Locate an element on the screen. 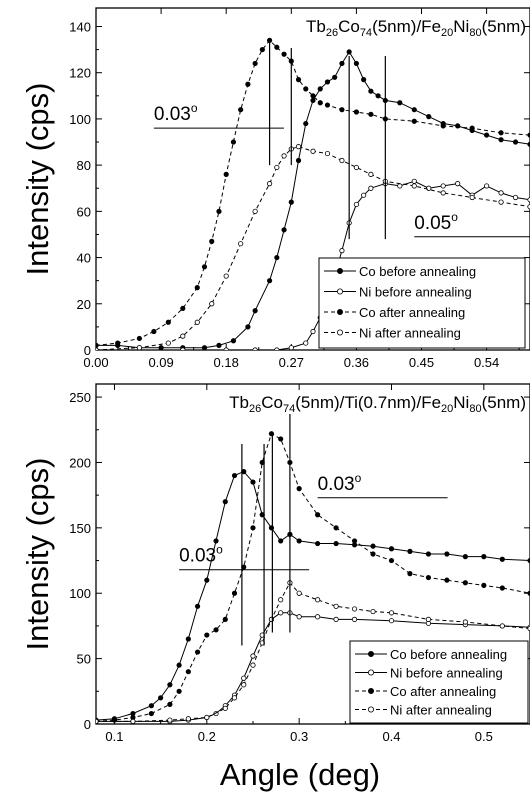 The width and height of the screenshot is (530, 792). x-axis-label: Angle (deg) is located at coordinates (300, 774).